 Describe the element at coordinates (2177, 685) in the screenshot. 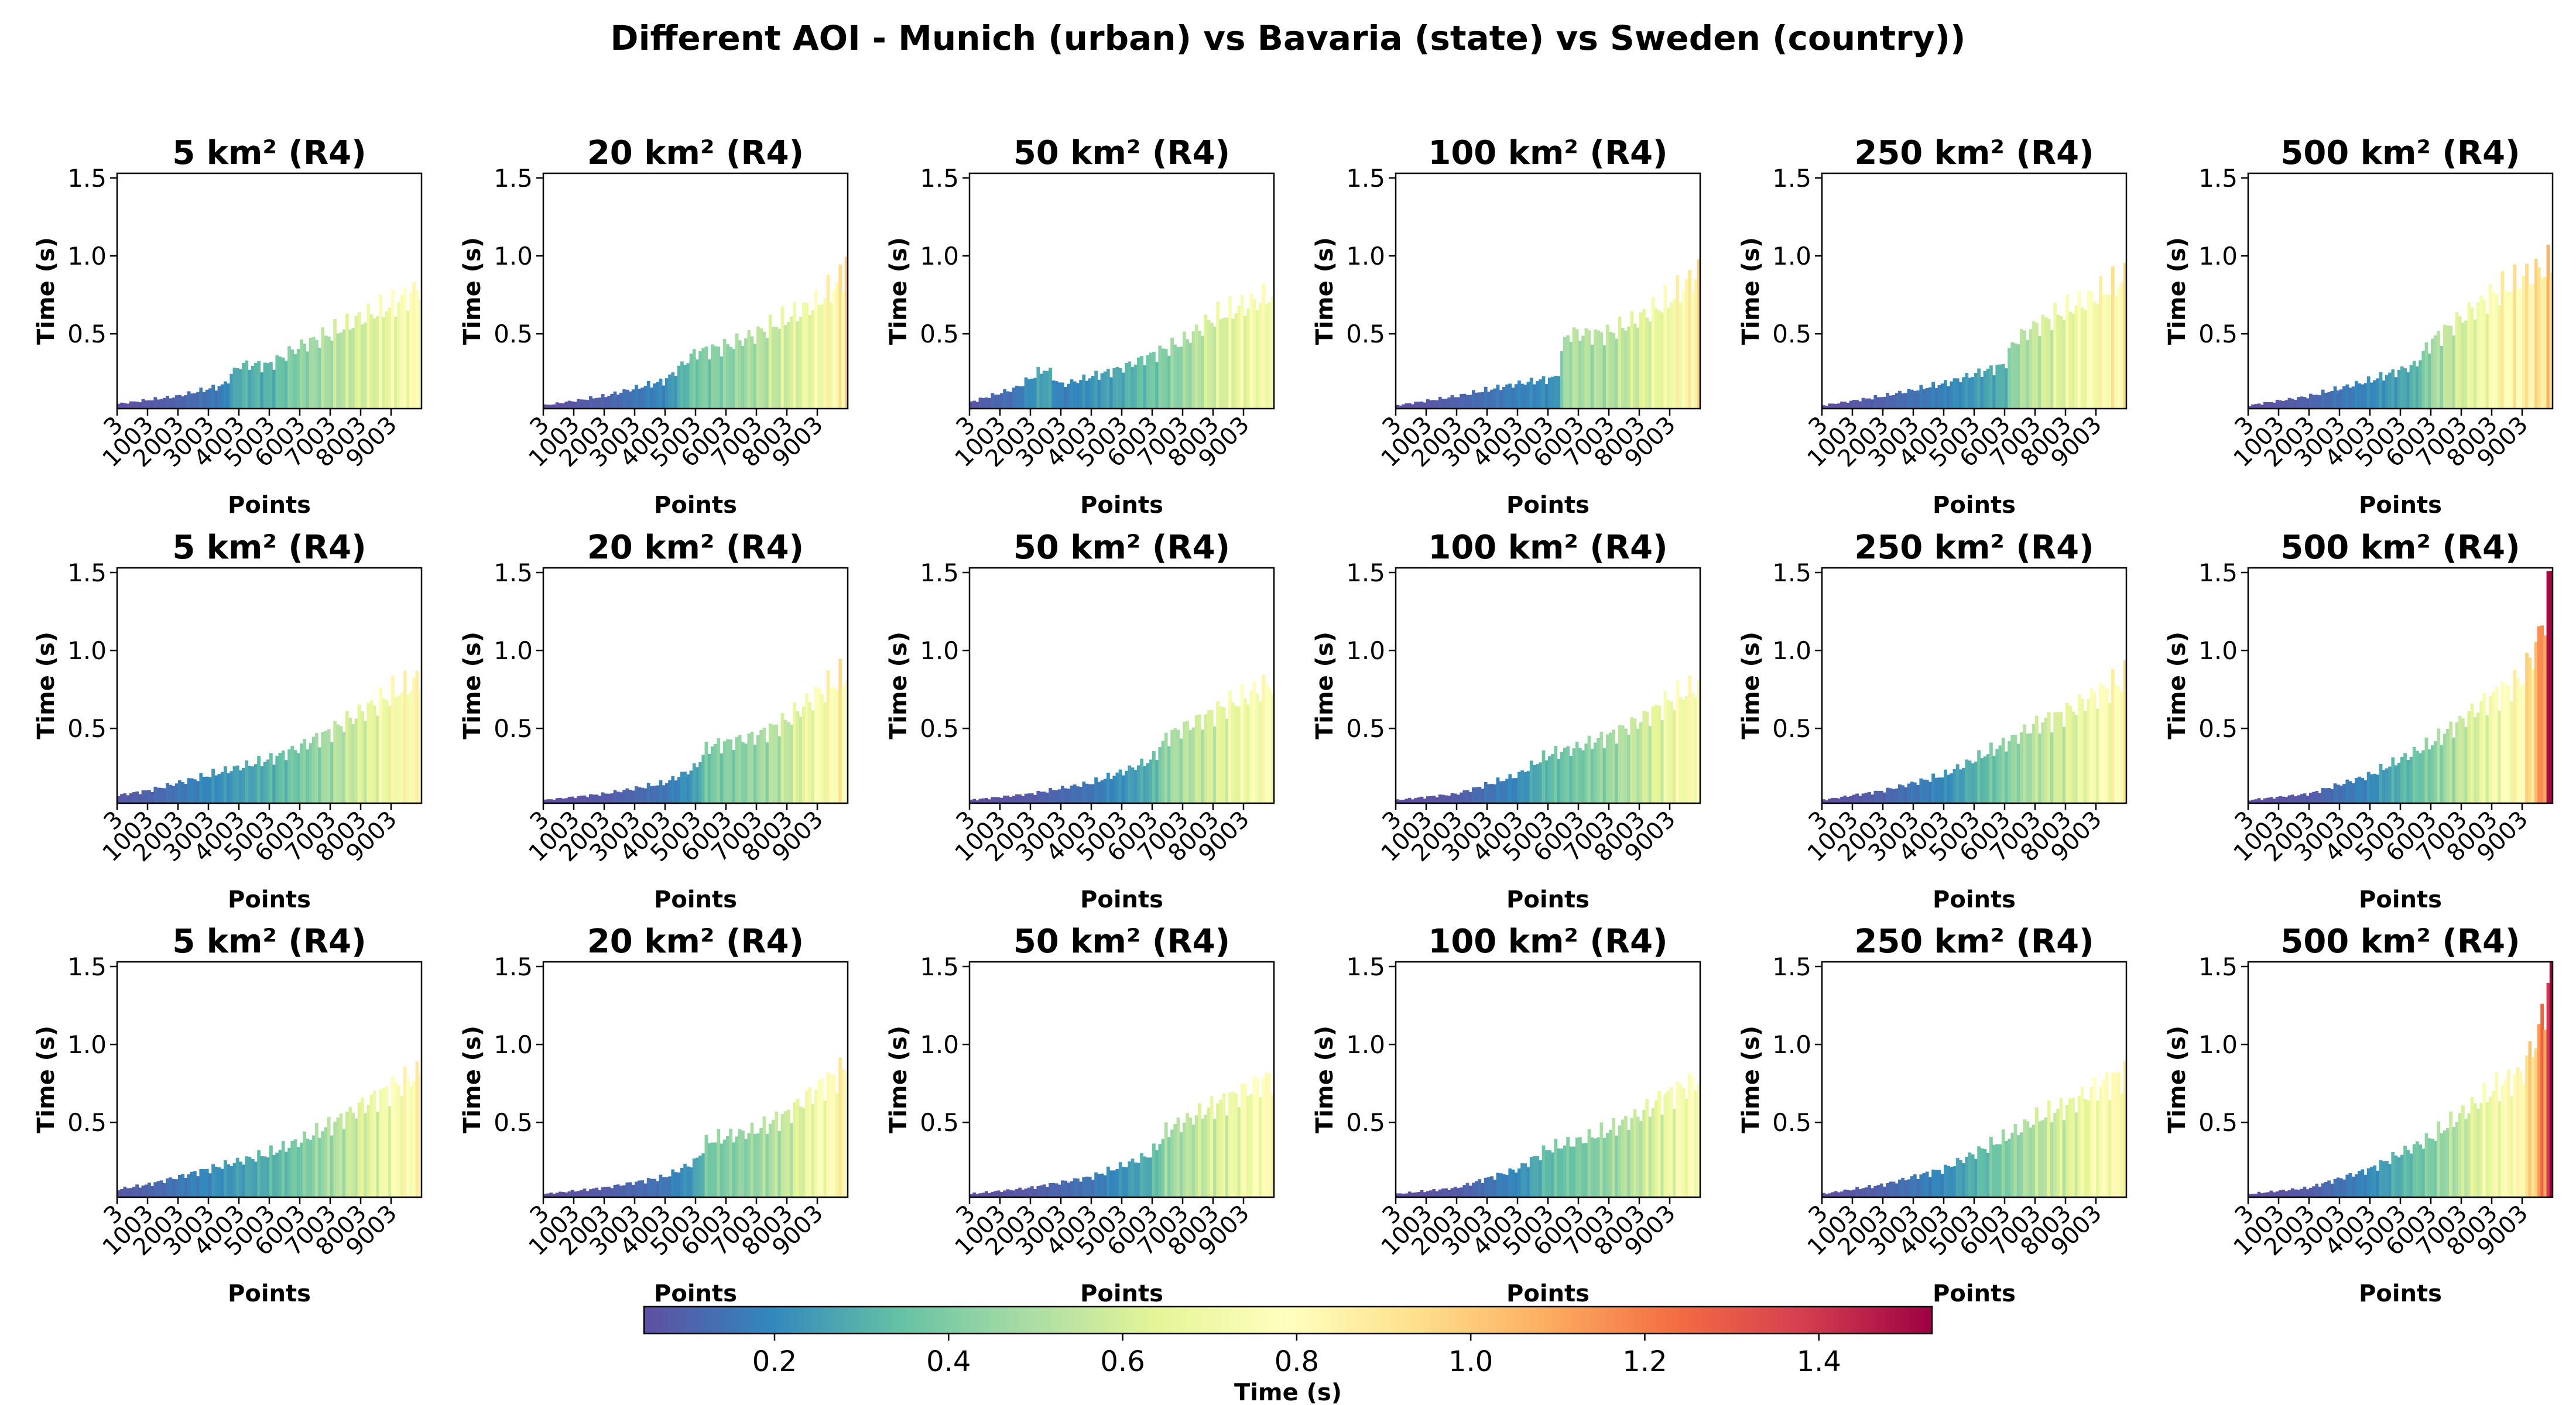

I see `y-axis-label: Time (s)` at that location.